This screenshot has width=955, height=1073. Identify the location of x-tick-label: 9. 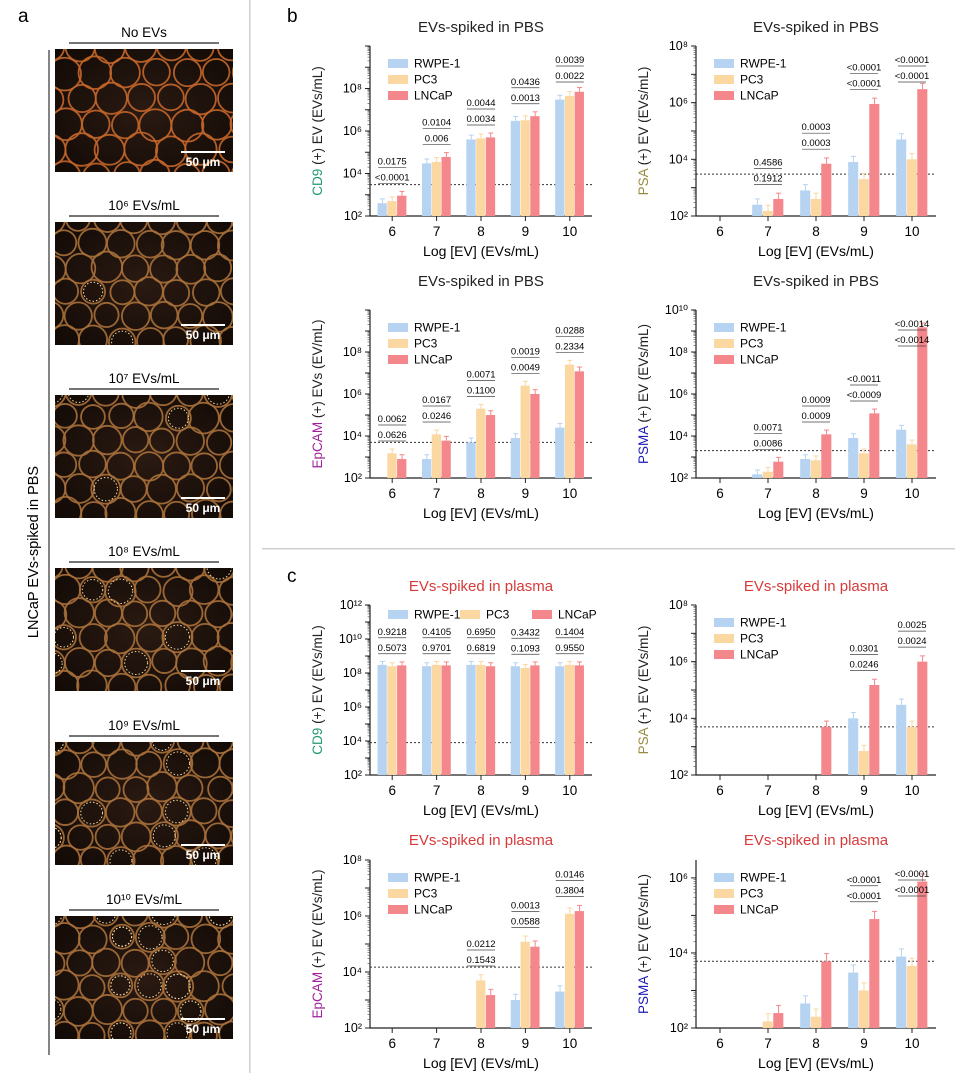
(864, 493).